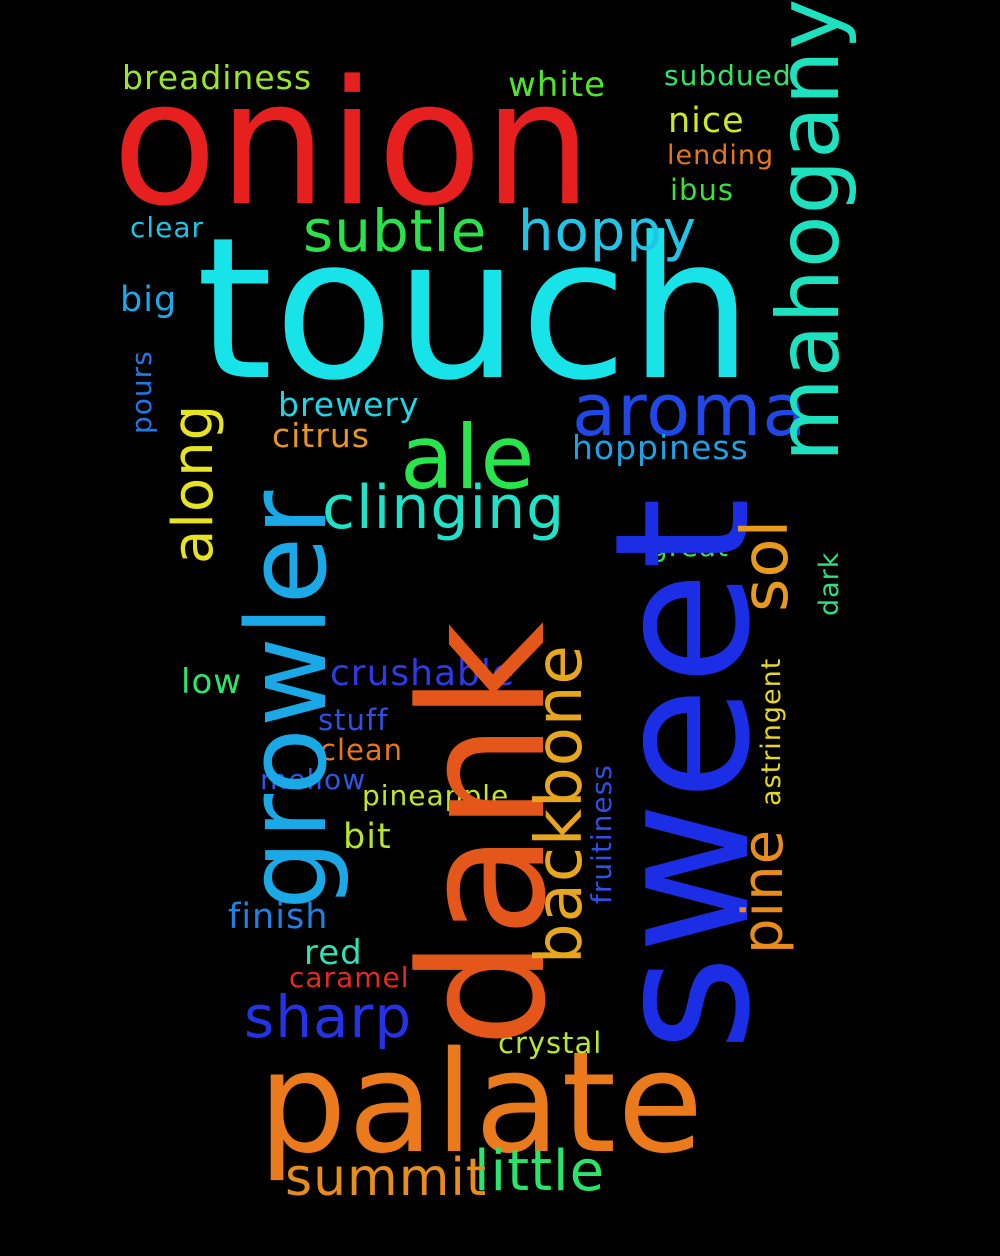  I want to click on word-aroma: aroma, so click(690, 410).